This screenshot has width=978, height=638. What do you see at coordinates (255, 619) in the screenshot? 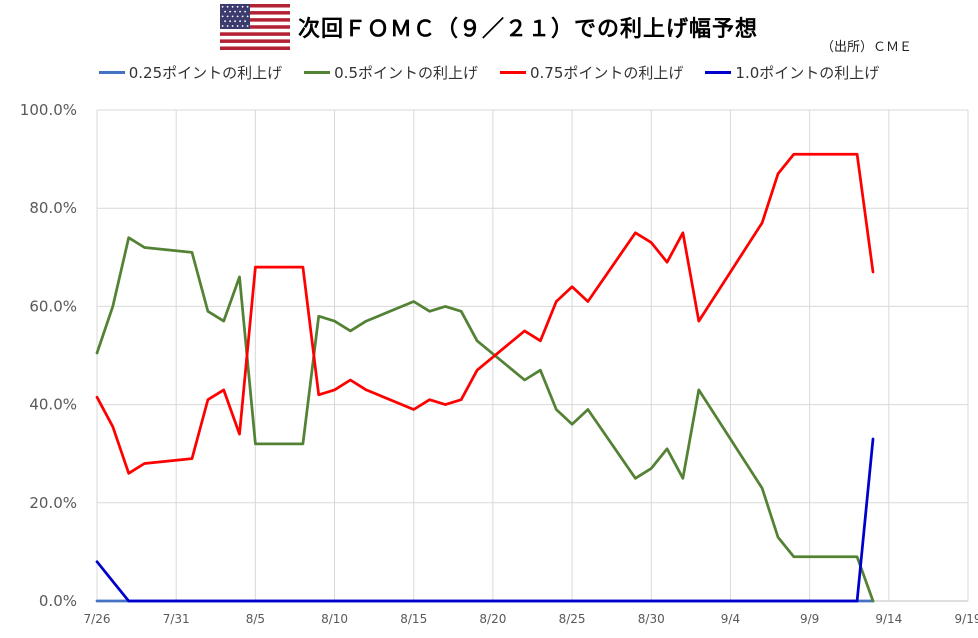
I see `x-tick-label: 8/5` at bounding box center [255, 619].